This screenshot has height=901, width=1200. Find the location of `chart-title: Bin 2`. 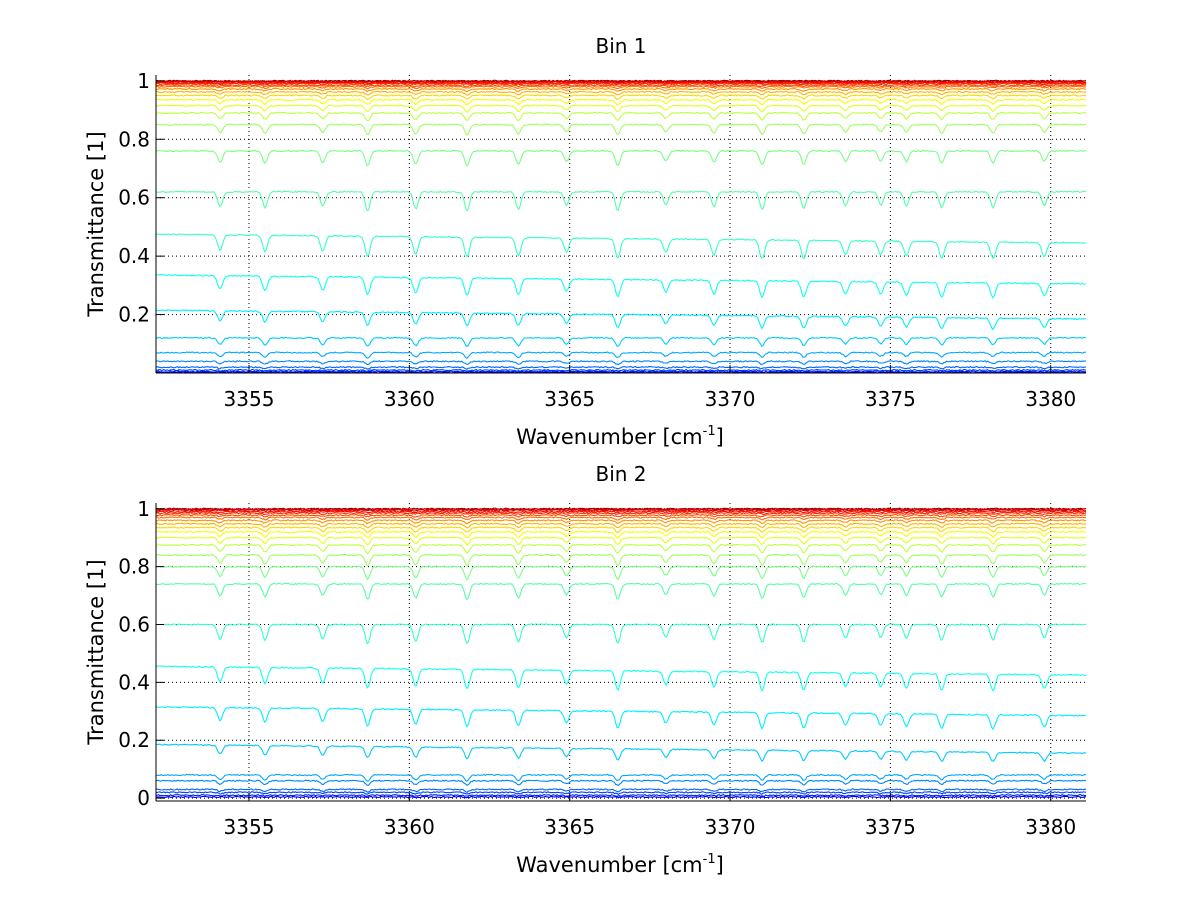

chart-title: Bin 2 is located at coordinates (620, 474).